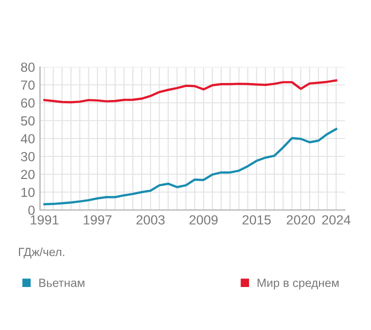  What do you see at coordinates (28, 175) in the screenshot?
I see `y-tick-label: 20` at bounding box center [28, 175].